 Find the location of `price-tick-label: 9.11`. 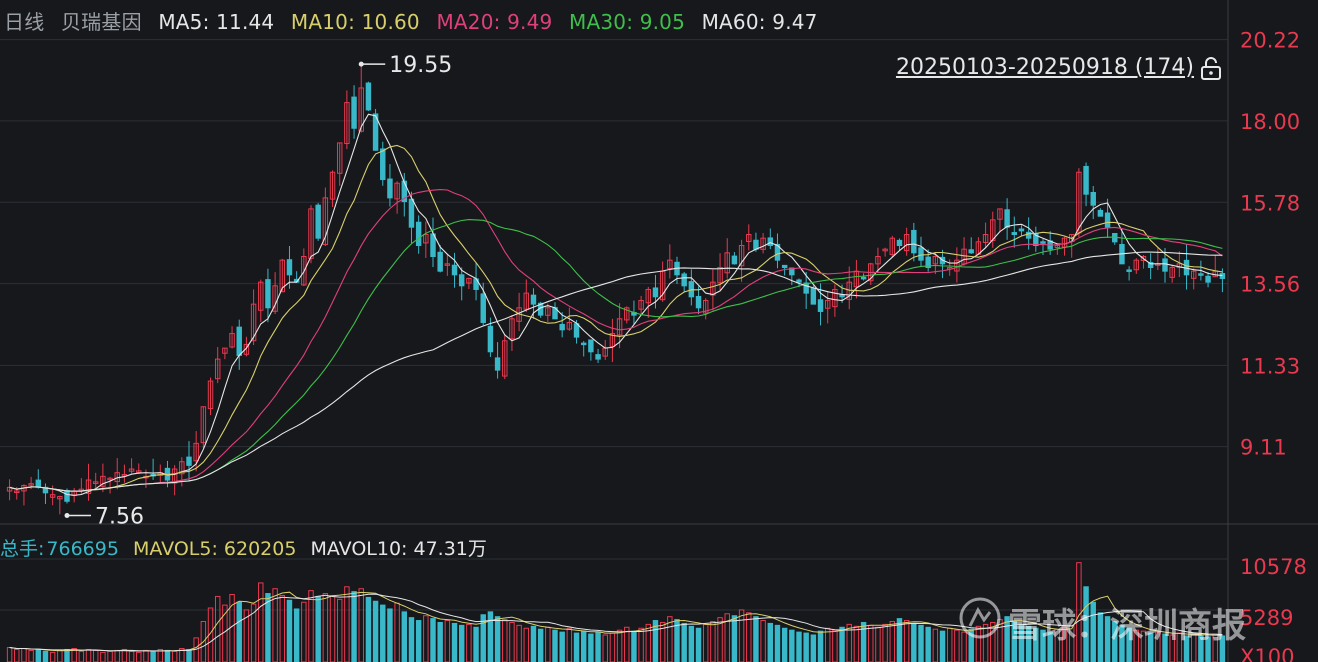

price-tick-label: 9.11 is located at coordinates (1263, 448).